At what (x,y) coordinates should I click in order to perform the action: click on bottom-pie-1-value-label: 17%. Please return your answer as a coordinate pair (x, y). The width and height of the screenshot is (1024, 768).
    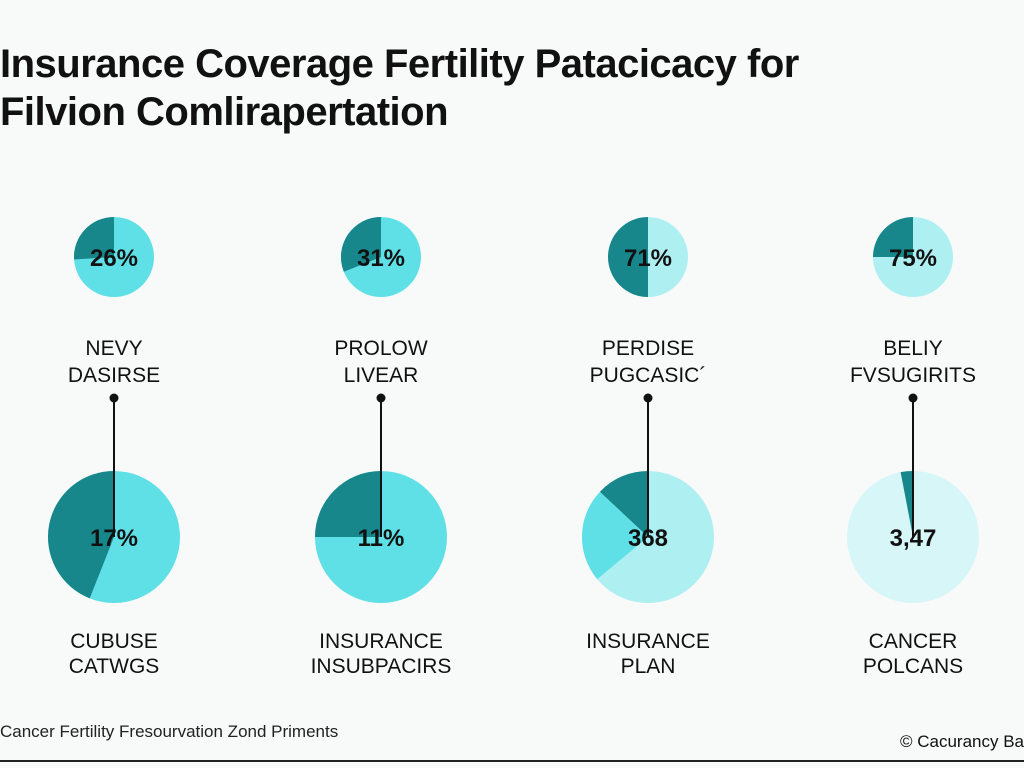
    Looking at the image, I should click on (114, 538).